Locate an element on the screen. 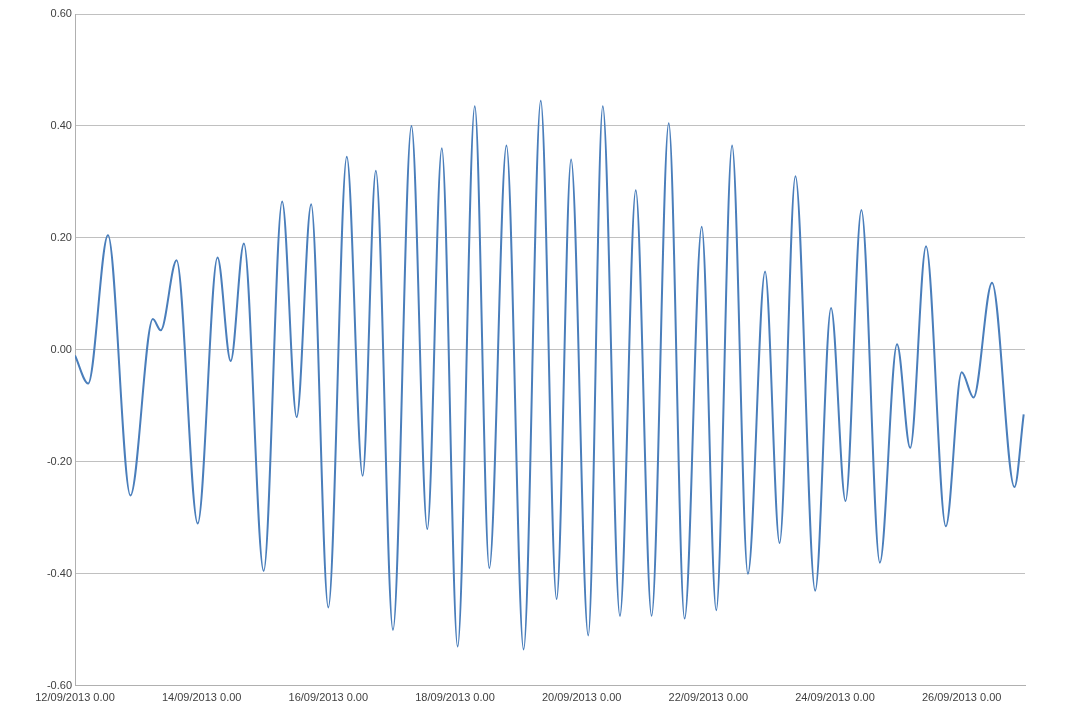 The height and width of the screenshot is (711, 1088). x-tick-label: 14/09/2013 0.00 is located at coordinates (201, 697).